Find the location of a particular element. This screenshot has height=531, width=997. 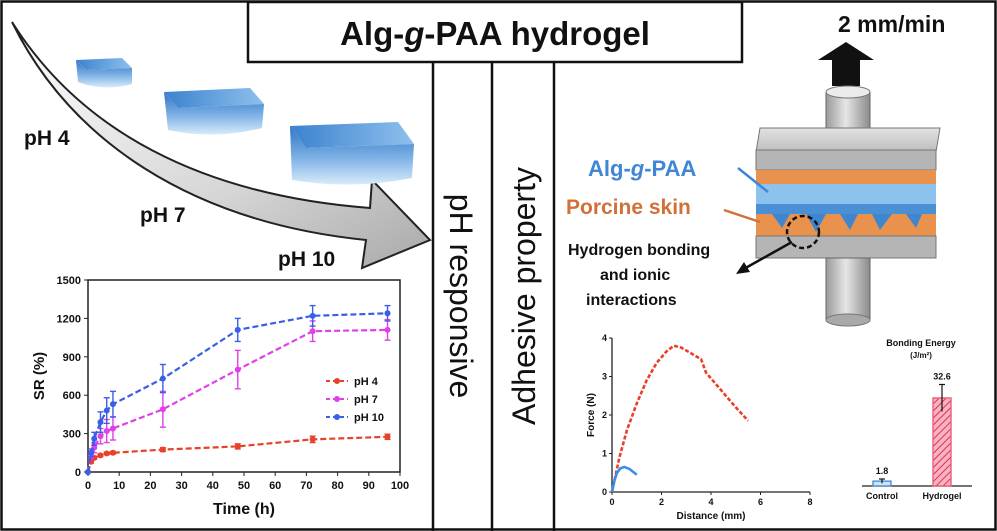

x-tick-label: 30 is located at coordinates (181, 486).